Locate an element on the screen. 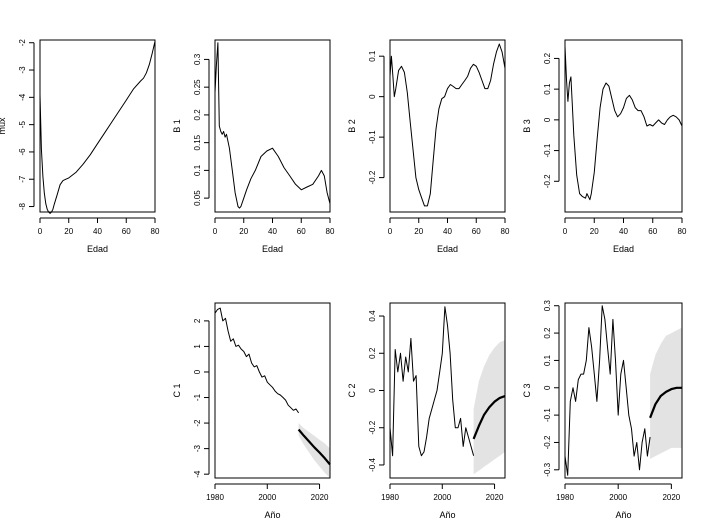  y-tick-label: -7 is located at coordinates (22, 179).